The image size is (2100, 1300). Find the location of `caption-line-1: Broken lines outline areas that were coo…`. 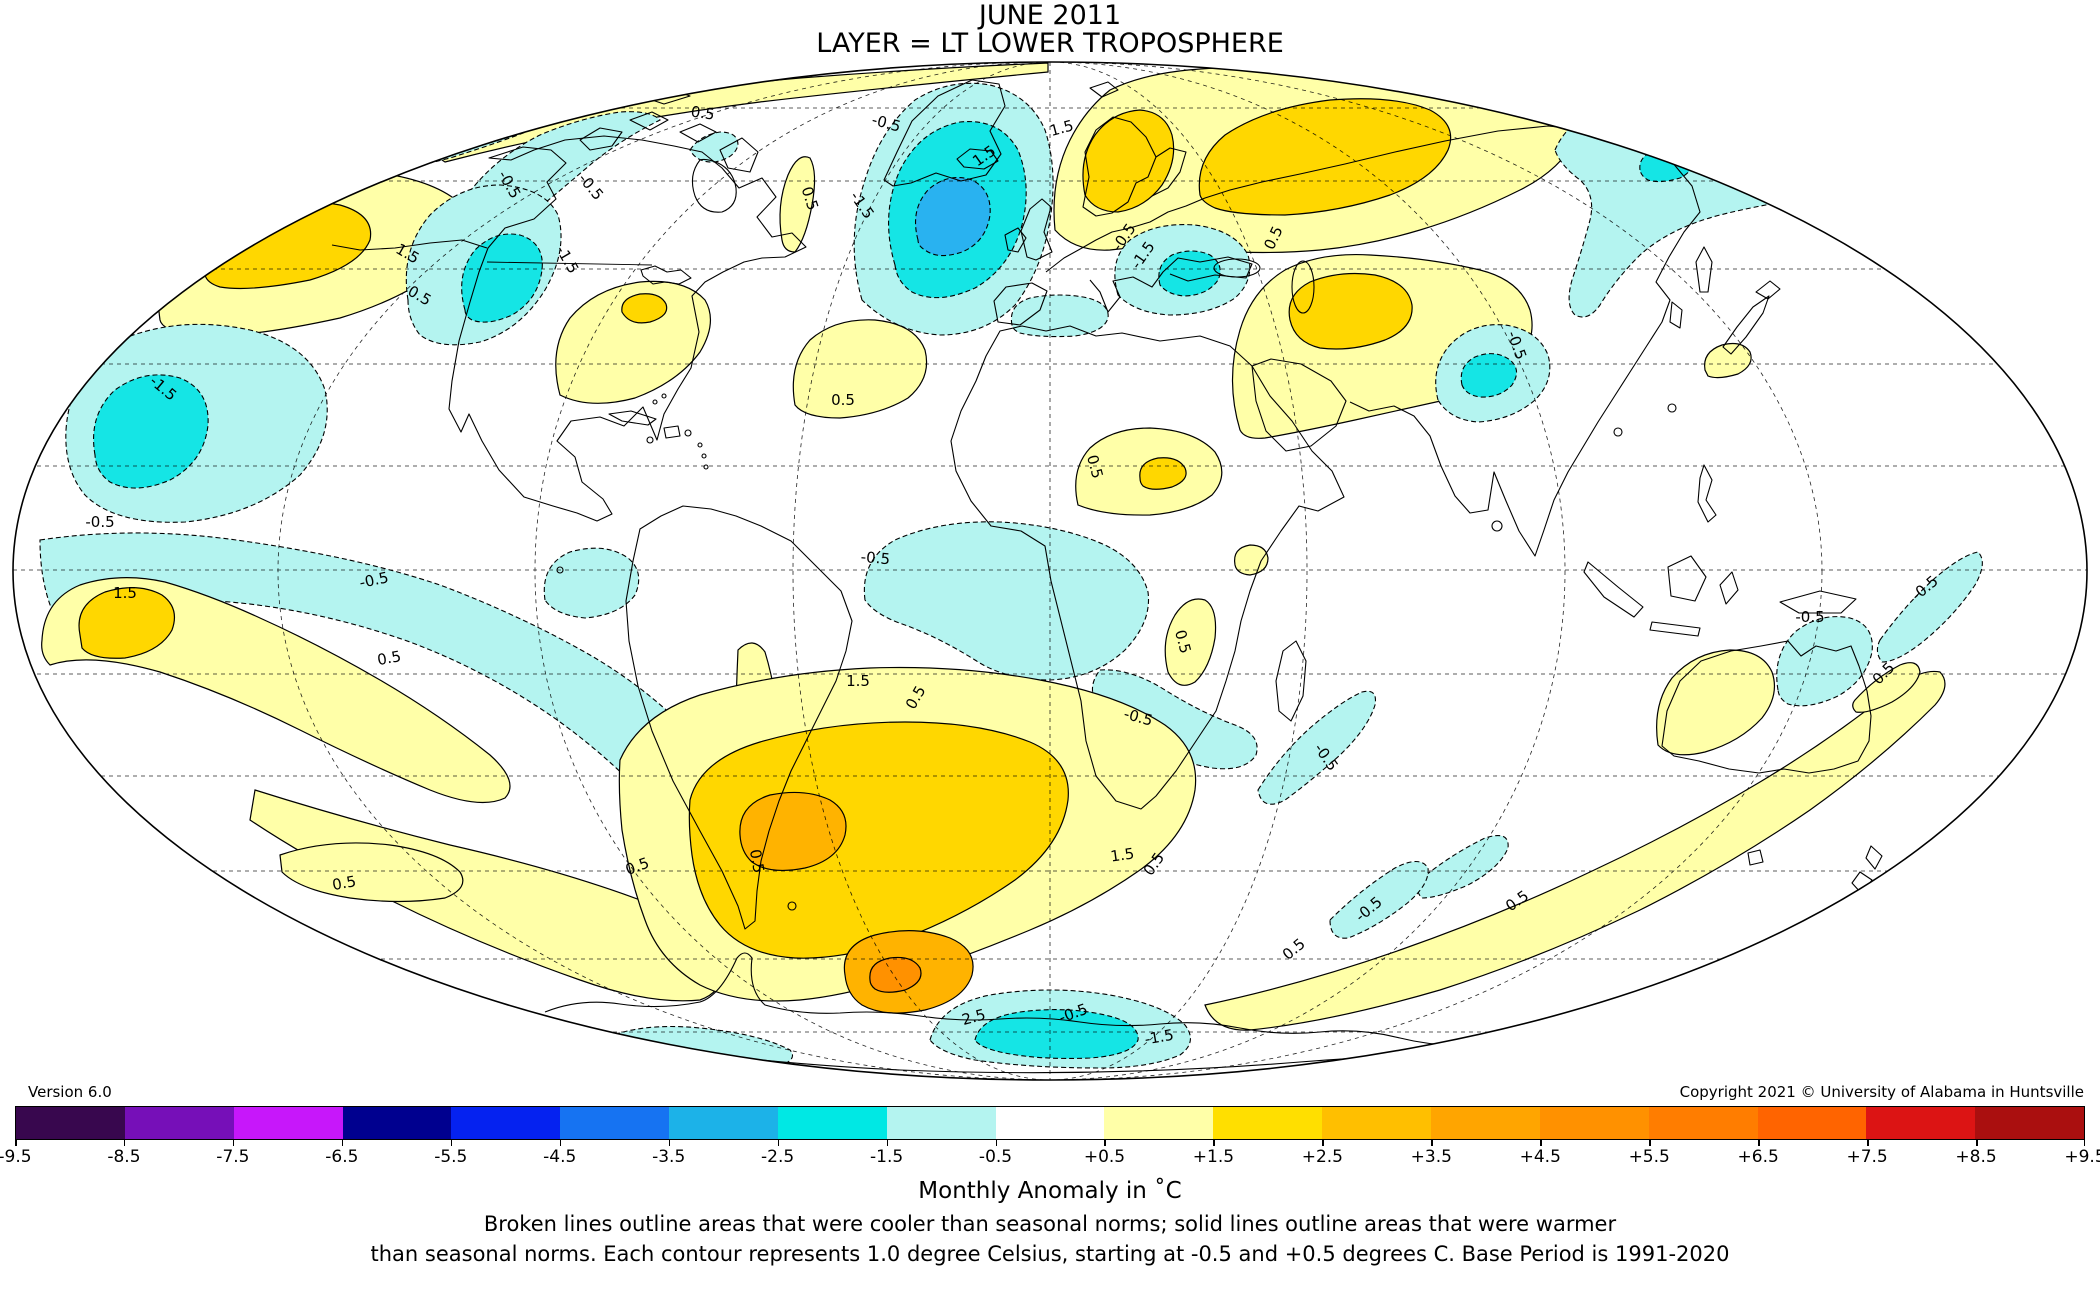

caption-line-1: Broken lines outline areas that were coo… is located at coordinates (1050, 1224).